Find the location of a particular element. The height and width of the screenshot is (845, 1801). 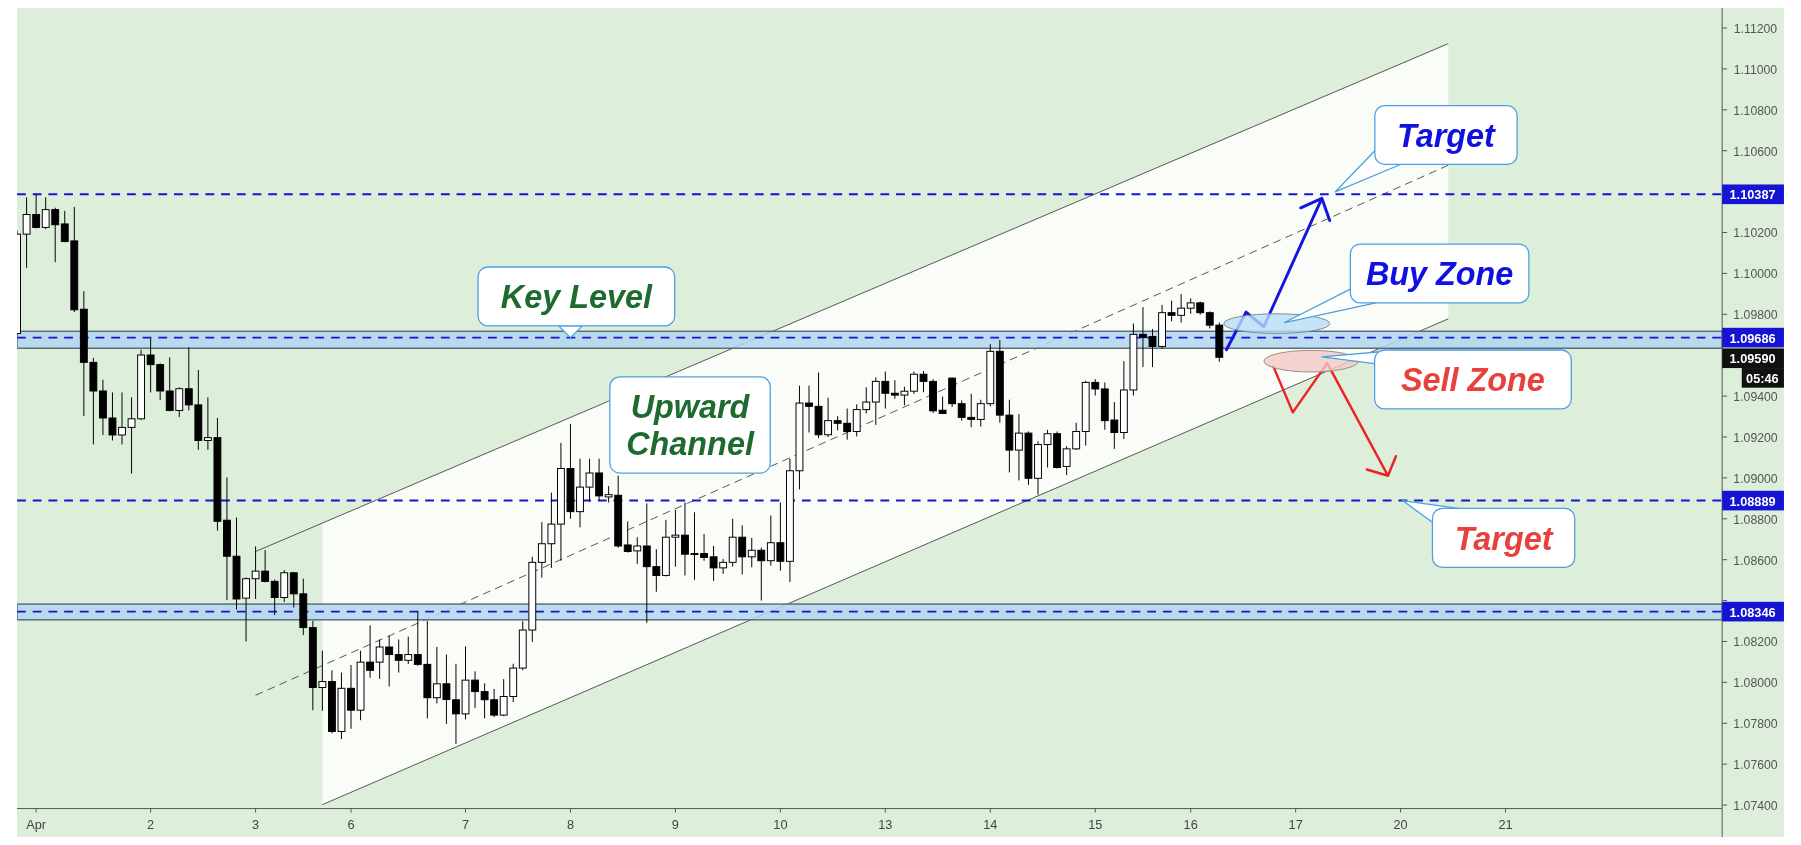

x-tick-label: 14 is located at coordinates (990, 825).